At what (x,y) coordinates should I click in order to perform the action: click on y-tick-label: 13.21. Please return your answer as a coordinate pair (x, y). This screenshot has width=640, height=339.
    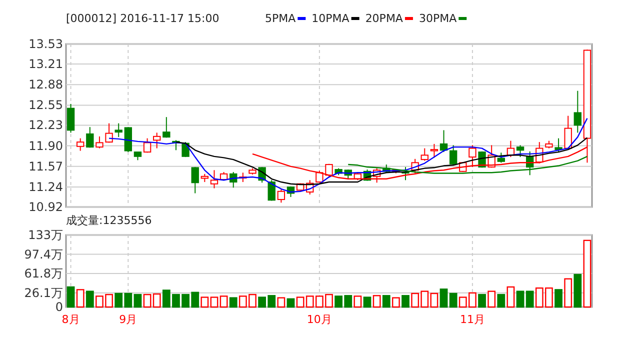
    Looking at the image, I should click on (45, 63).